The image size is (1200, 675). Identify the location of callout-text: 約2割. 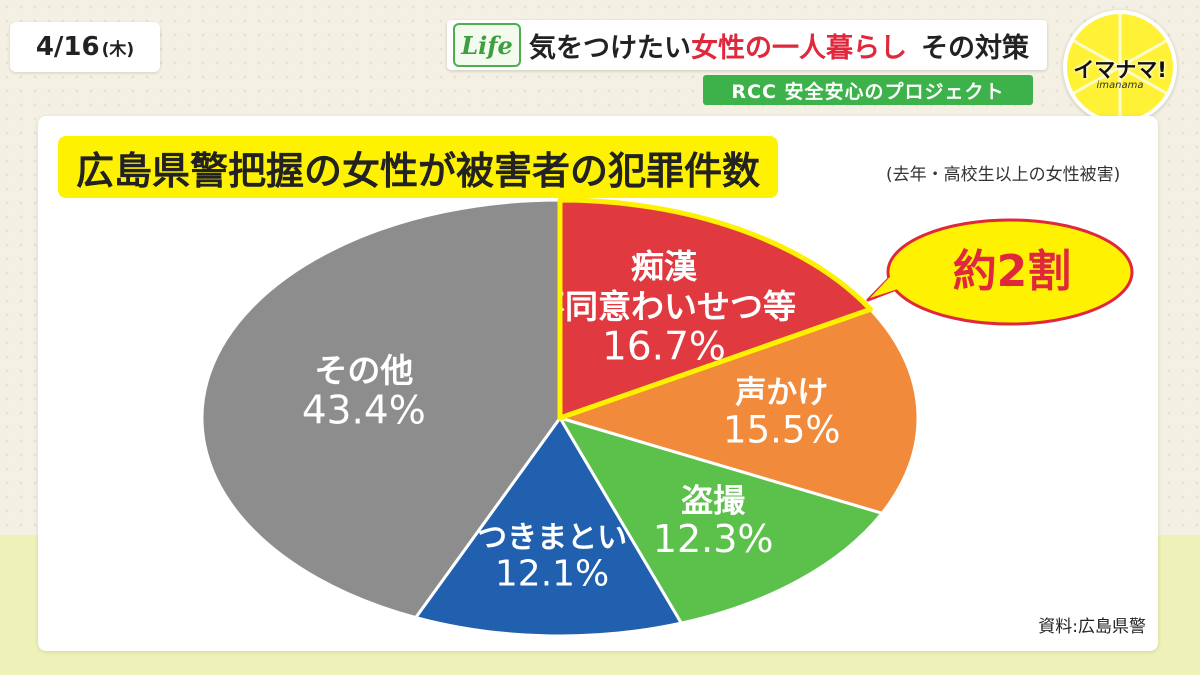
(1012, 271).